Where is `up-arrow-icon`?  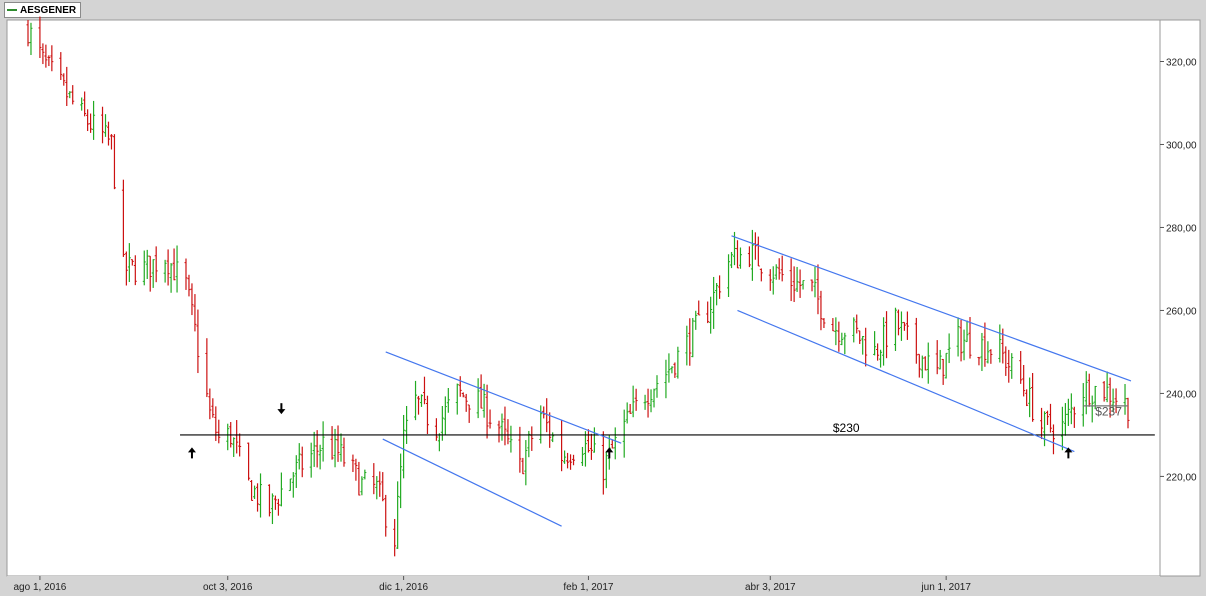
up-arrow-icon is located at coordinates (1068, 453).